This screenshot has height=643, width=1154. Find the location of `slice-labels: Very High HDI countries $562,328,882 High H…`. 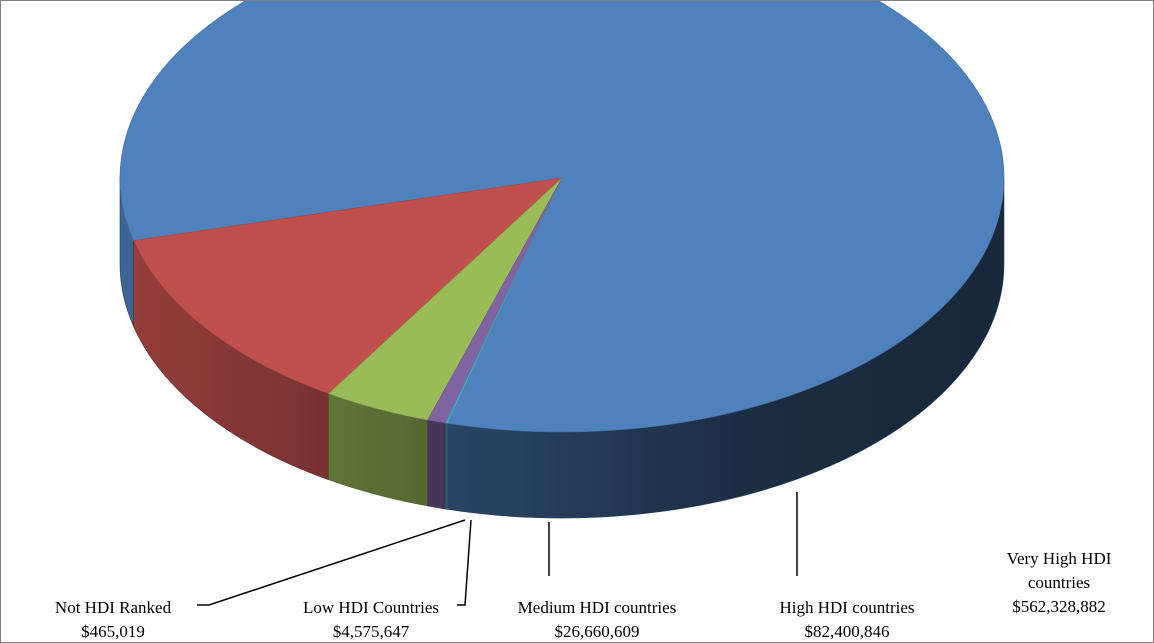

slice-labels: Very High HDI countries $562,328,882 High H… is located at coordinates (583, 595).